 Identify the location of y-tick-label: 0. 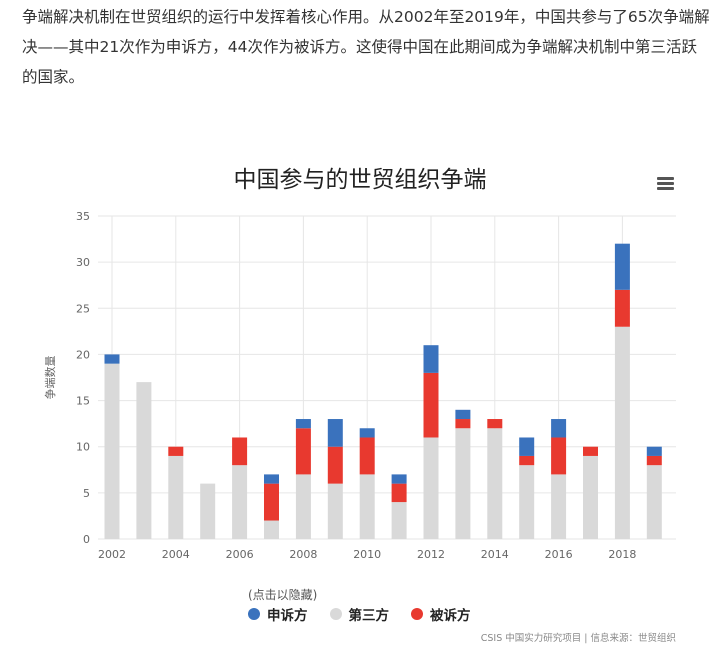
(86, 539).